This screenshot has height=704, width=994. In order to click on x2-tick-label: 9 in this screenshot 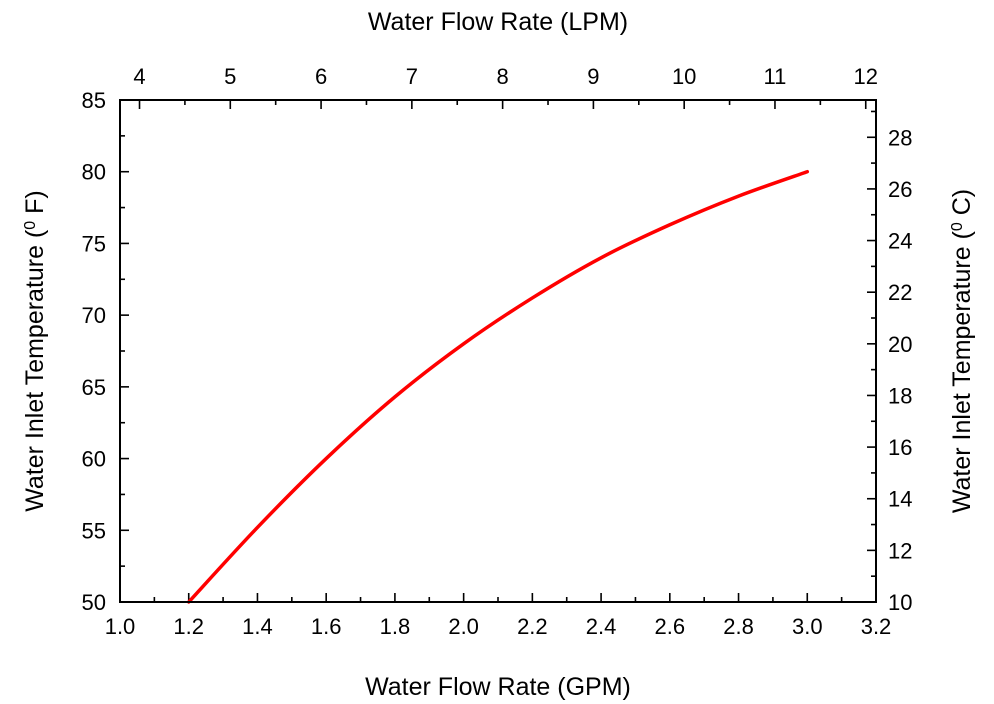, I will do `click(593, 76)`.